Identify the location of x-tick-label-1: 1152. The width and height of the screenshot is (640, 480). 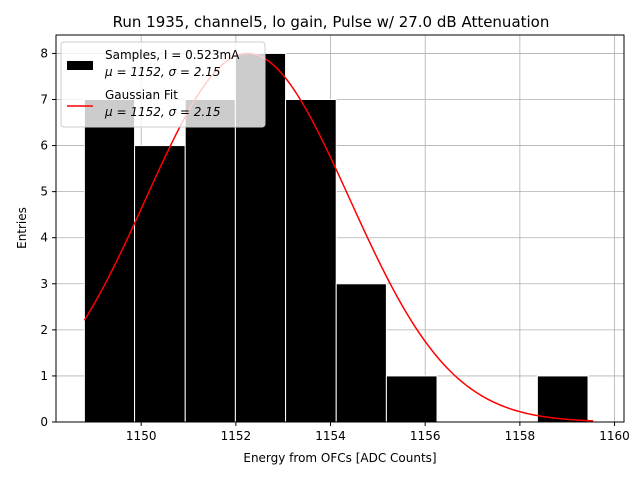
(236, 436).